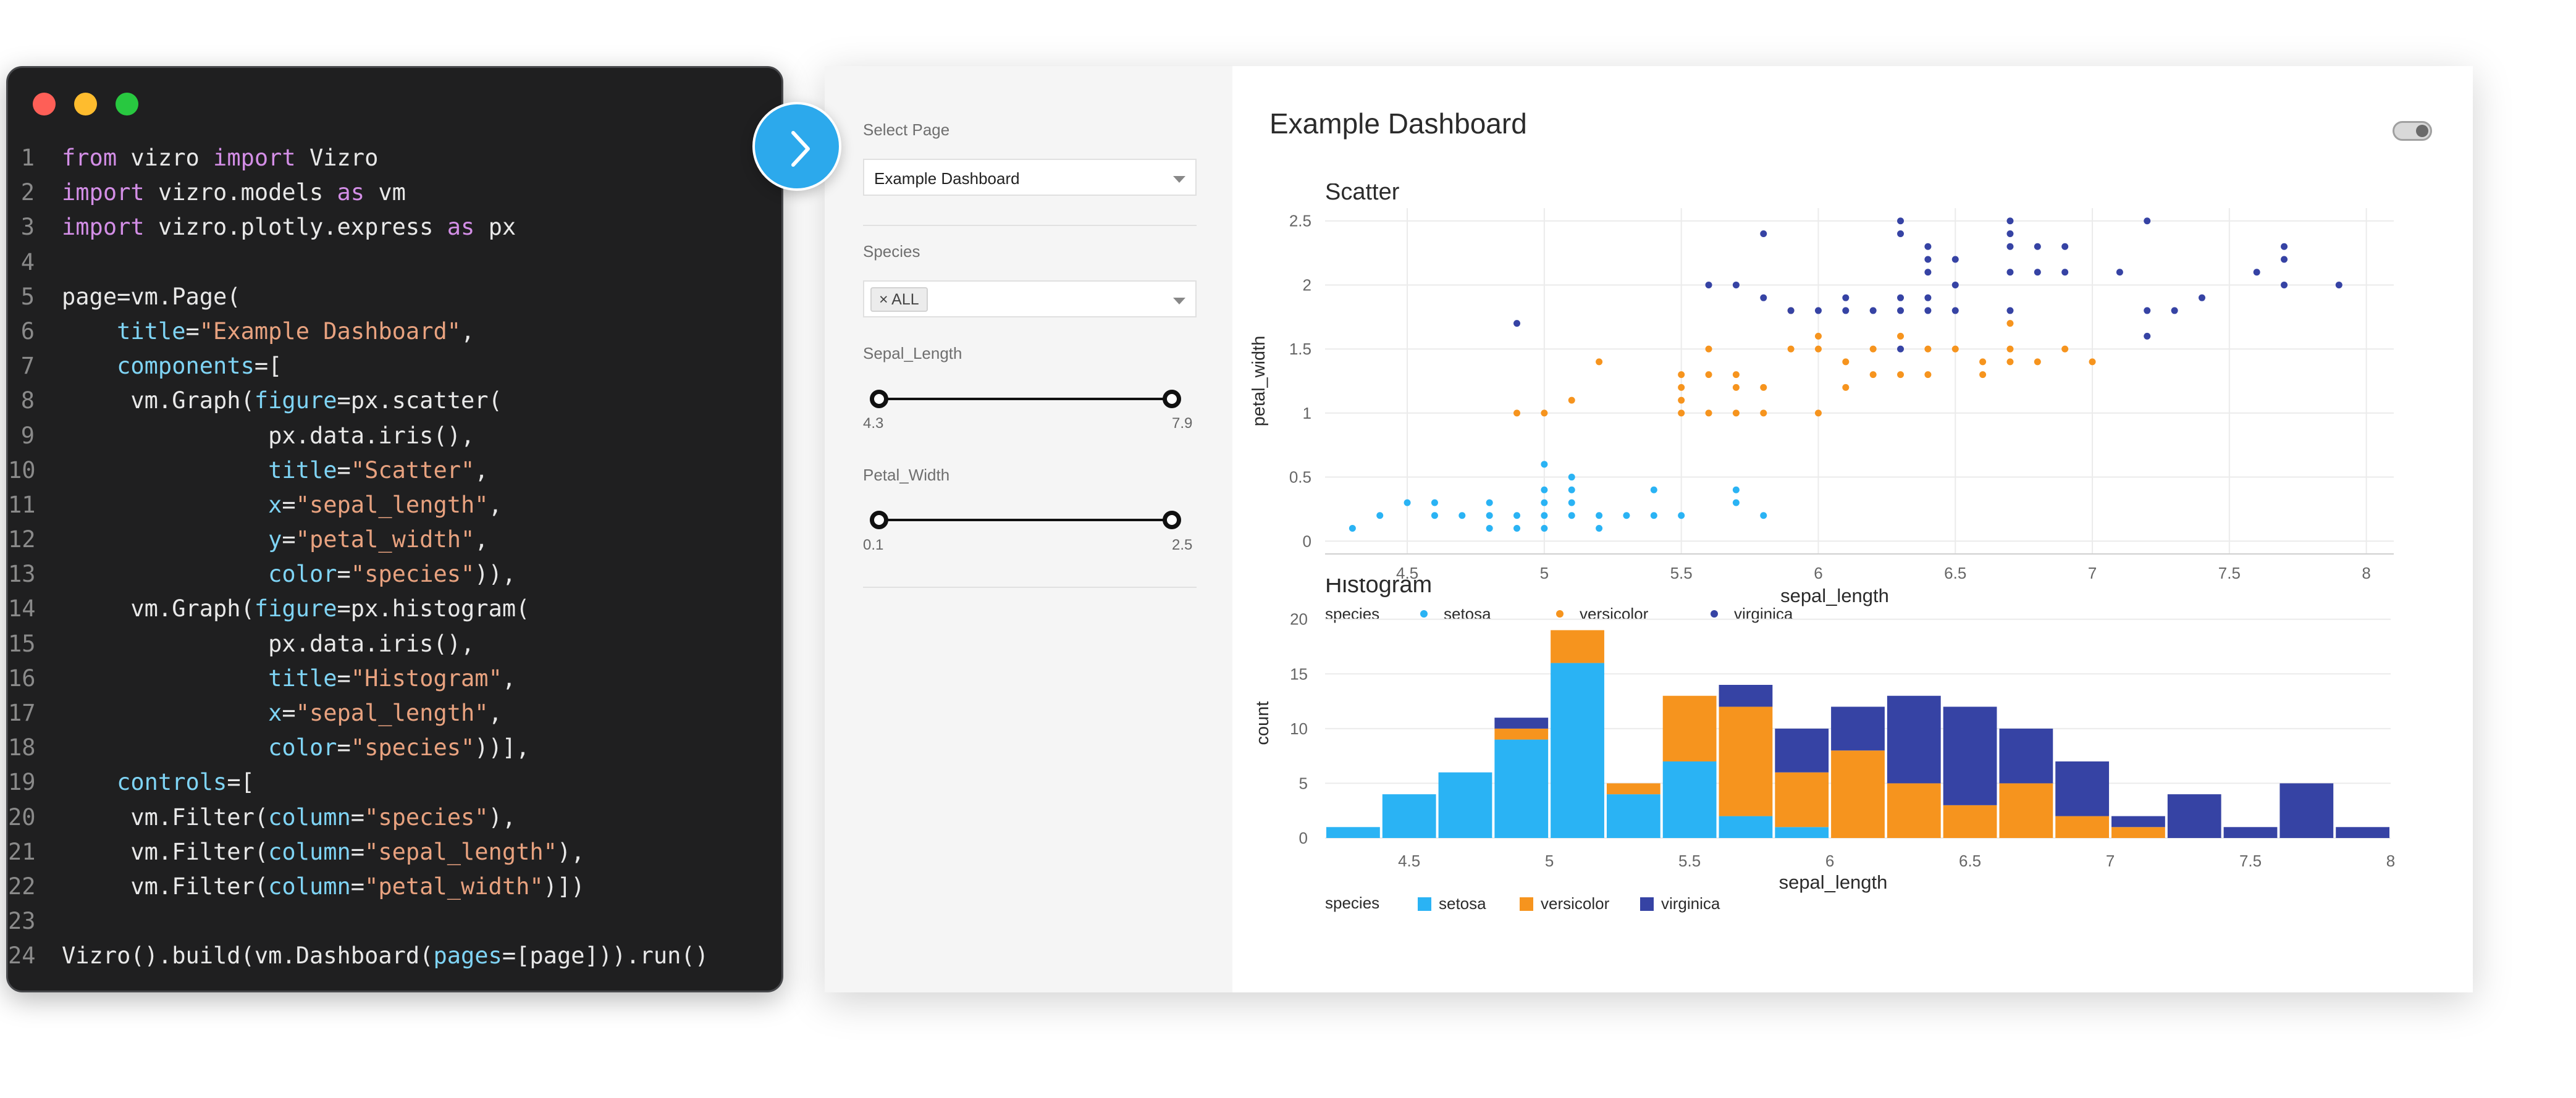 The height and width of the screenshot is (1098, 2576). What do you see at coordinates (22, 887) in the screenshot?
I see `line-number: 22` at bounding box center [22, 887].